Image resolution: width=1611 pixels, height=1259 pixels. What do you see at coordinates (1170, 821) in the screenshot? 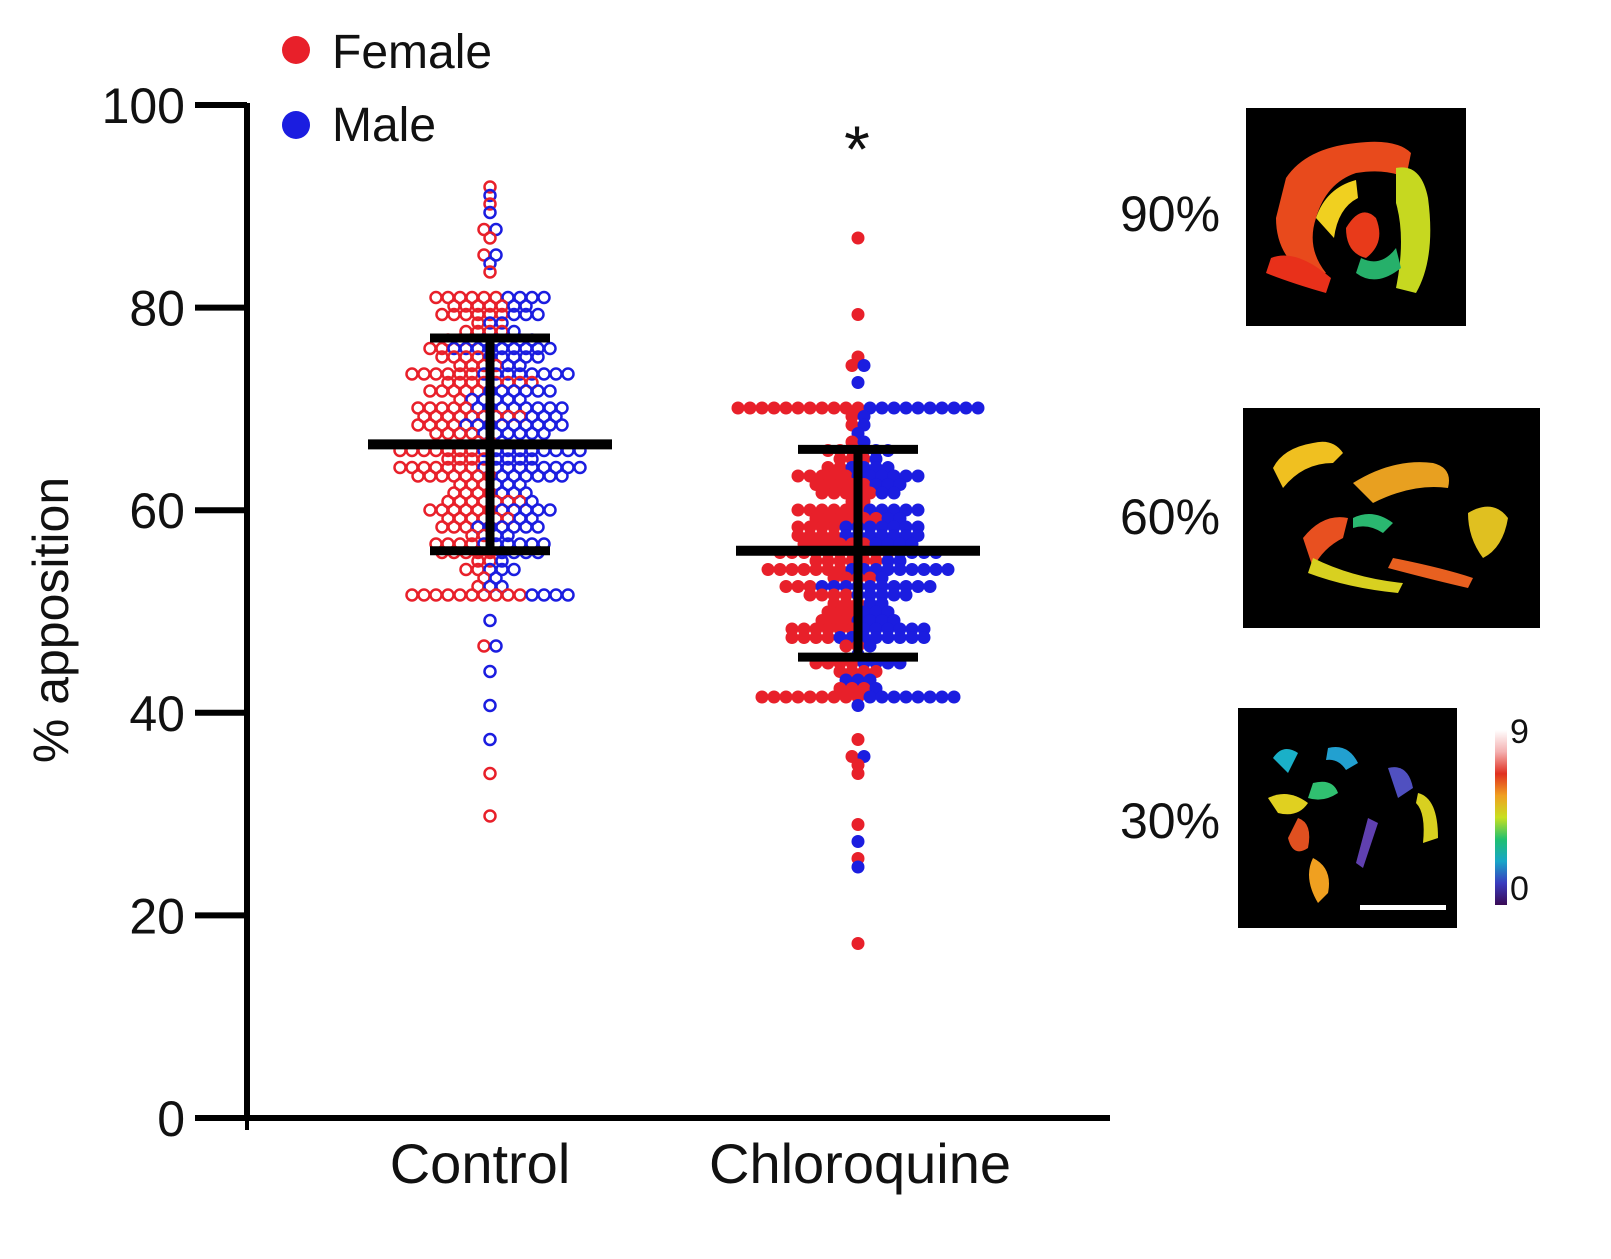
I see `inset-label-30: 30%` at bounding box center [1170, 821].